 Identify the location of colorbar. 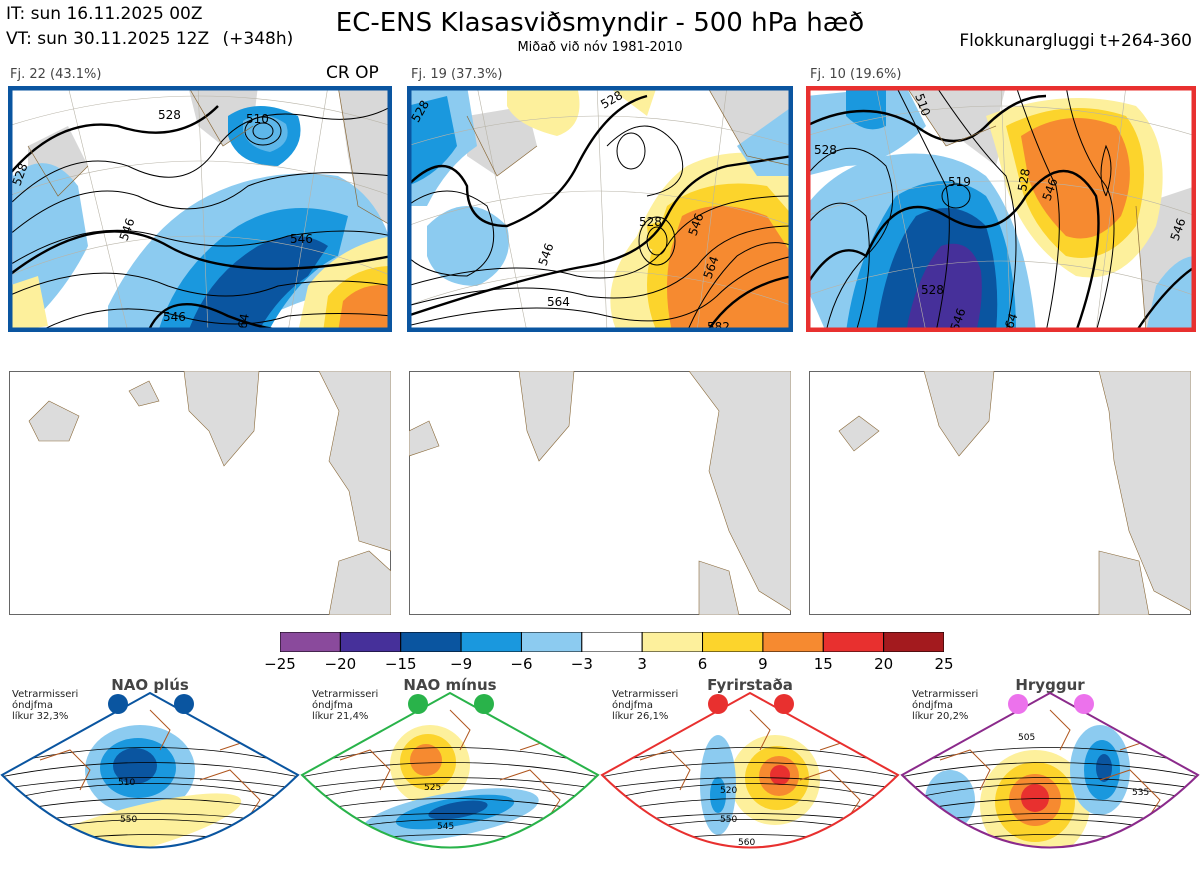
(612, 643).